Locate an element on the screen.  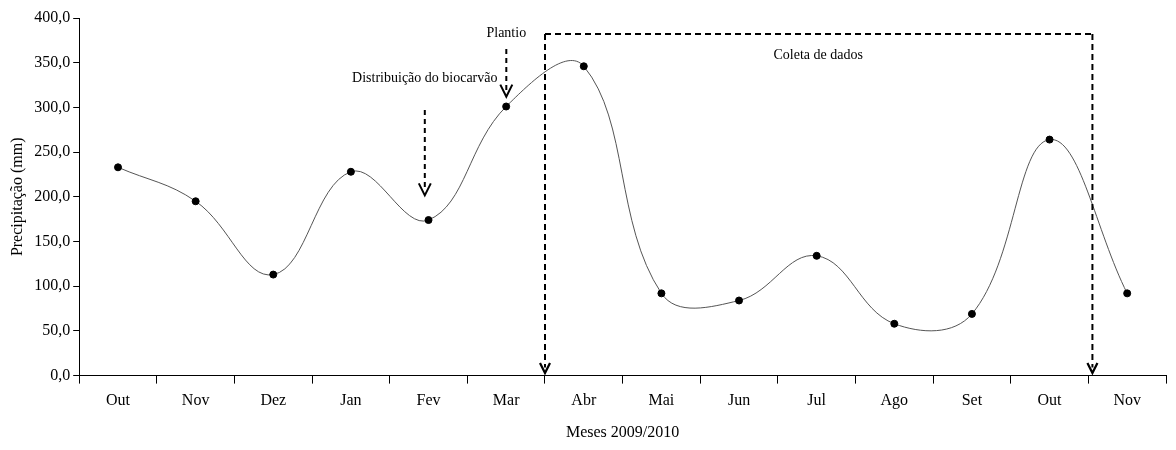
x-tick-label: Abr is located at coordinates (584, 400).